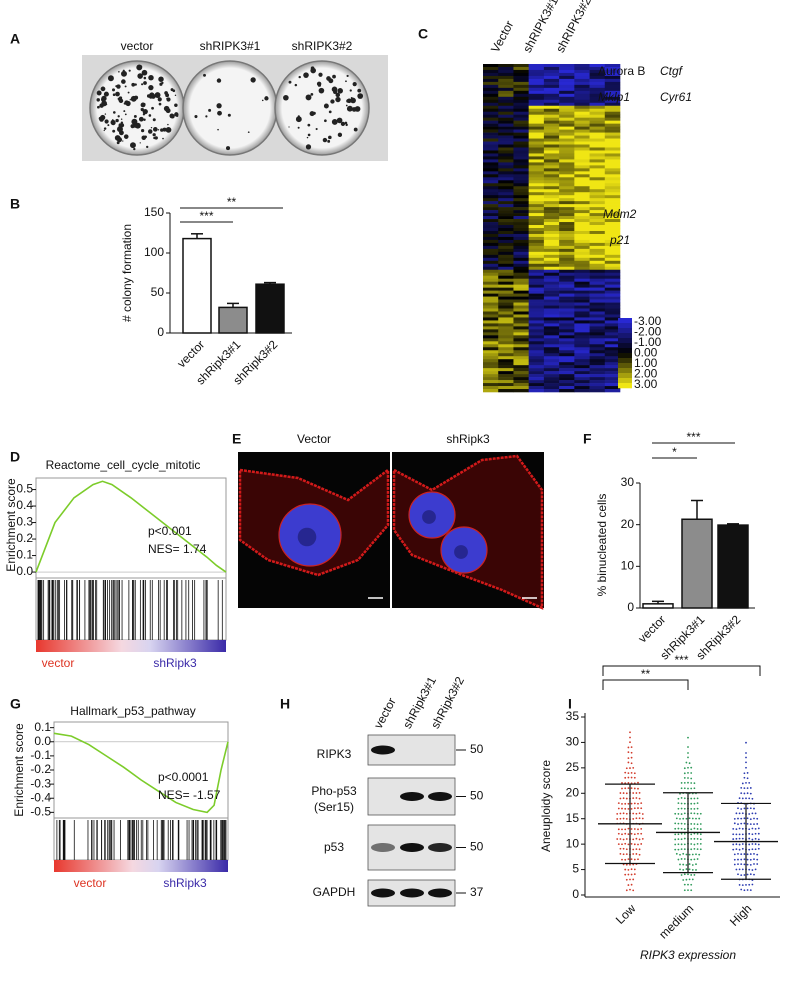 This screenshot has width=796, height=991. What do you see at coordinates (648, 332) in the screenshot?
I see `color-scale-label: -2.00` at bounding box center [648, 332].